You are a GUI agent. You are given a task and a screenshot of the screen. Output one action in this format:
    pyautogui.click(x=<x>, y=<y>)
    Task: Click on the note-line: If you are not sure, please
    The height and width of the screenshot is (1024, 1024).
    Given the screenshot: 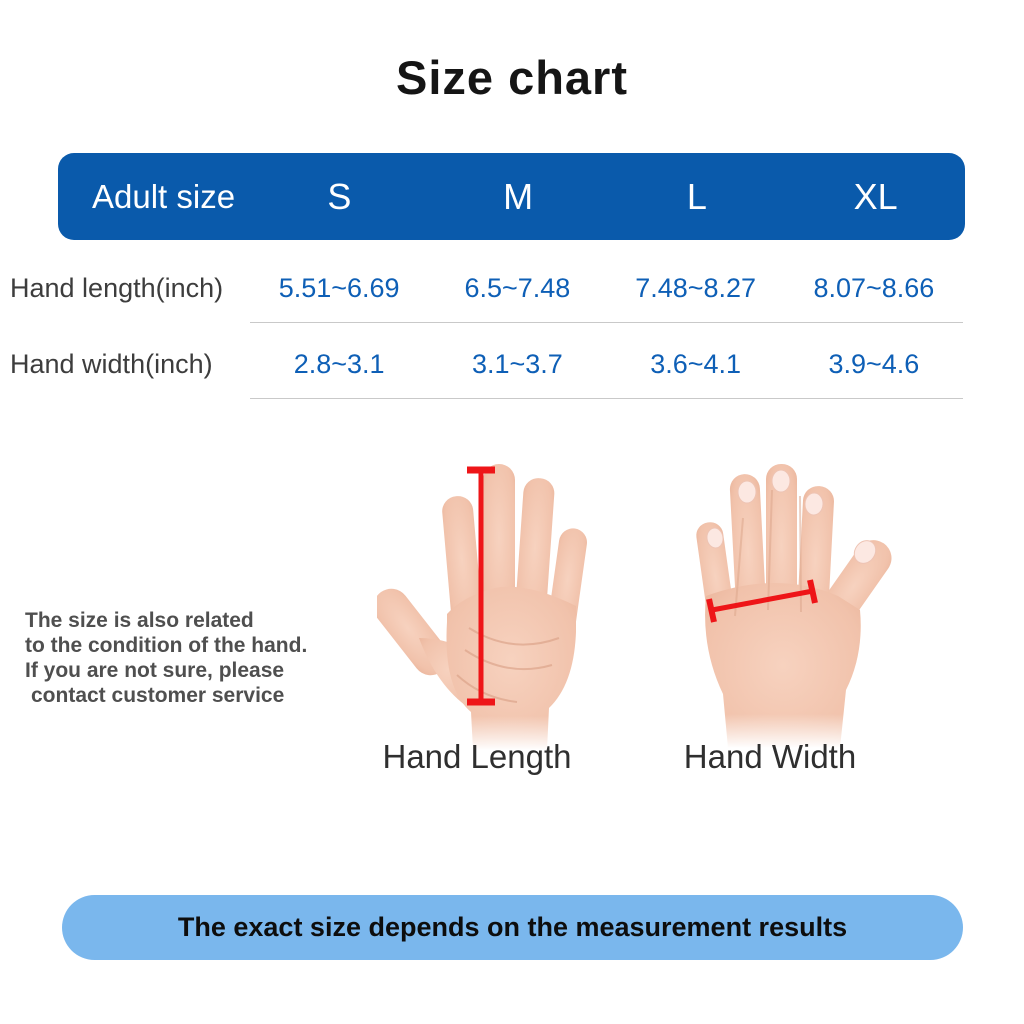 What is the action you would take?
    pyautogui.click(x=155, y=670)
    